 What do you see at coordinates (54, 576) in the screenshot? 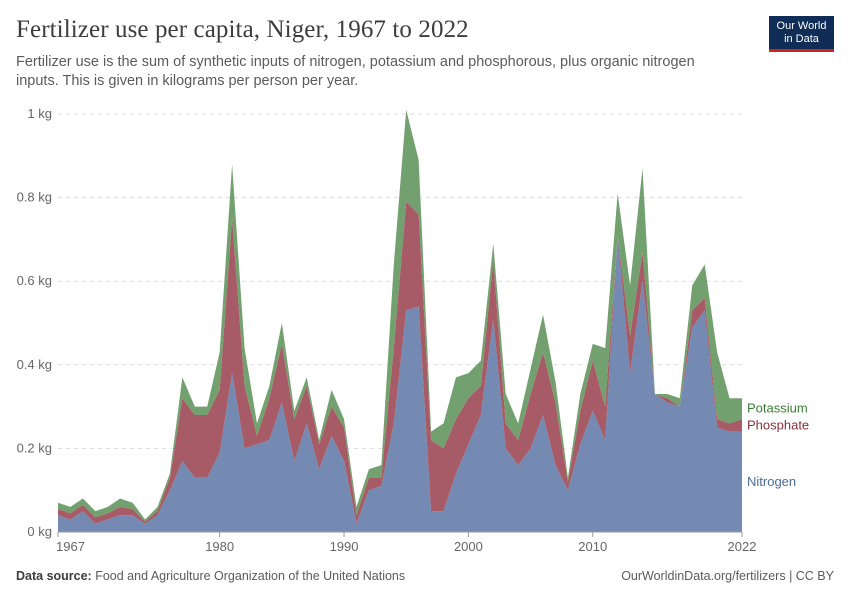
I see `data-source-label: Data source:` at bounding box center [54, 576].